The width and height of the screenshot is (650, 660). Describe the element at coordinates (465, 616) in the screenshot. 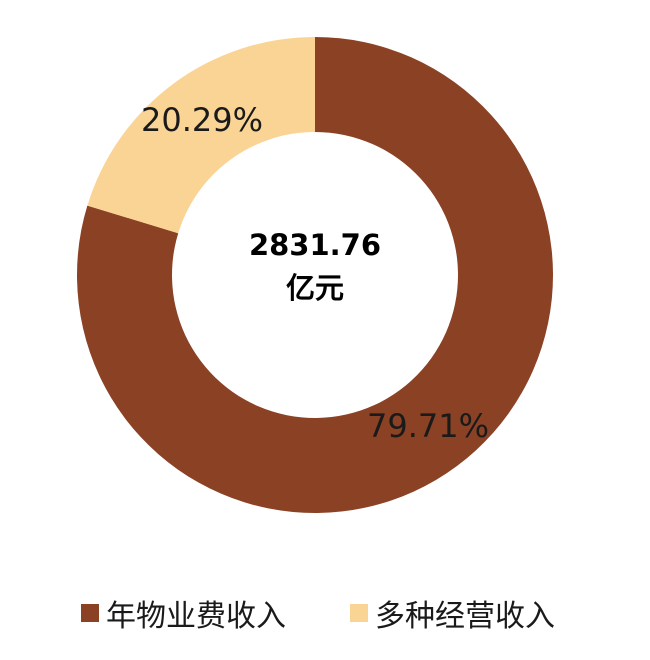

I see `legend-label-diversified: 多种经营收入` at that location.